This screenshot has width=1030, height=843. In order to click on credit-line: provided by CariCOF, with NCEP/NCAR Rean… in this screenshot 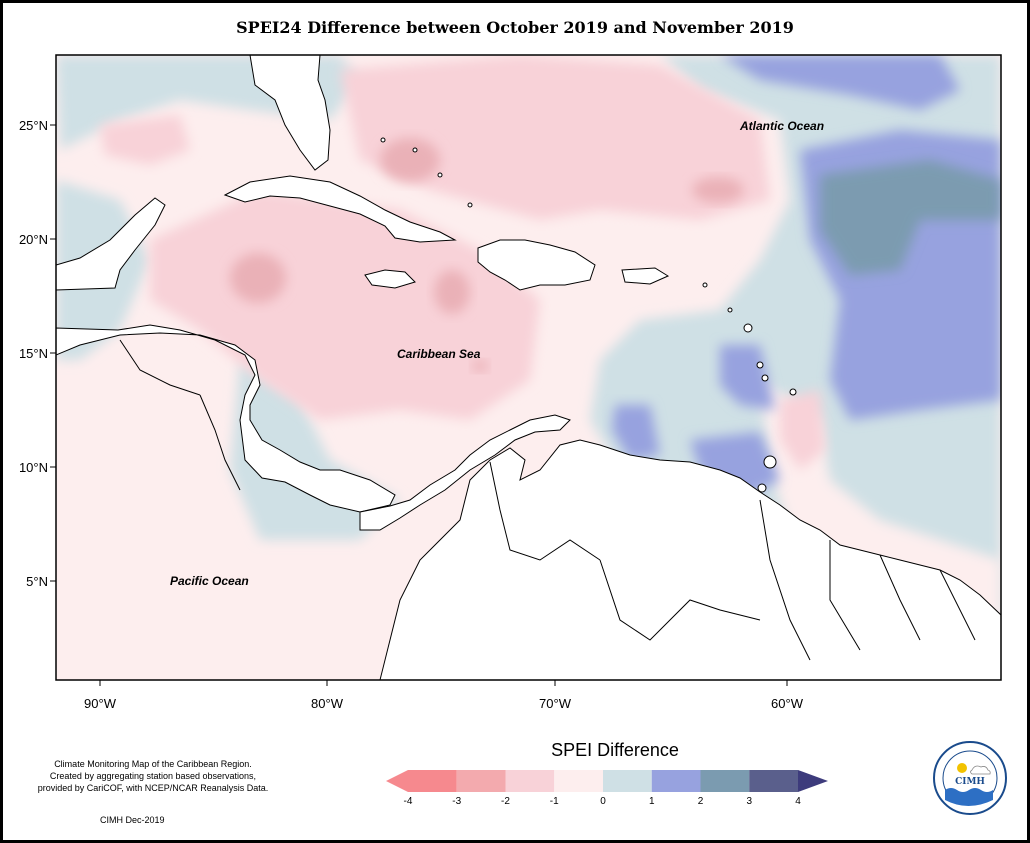, I will do `click(153, 788)`.